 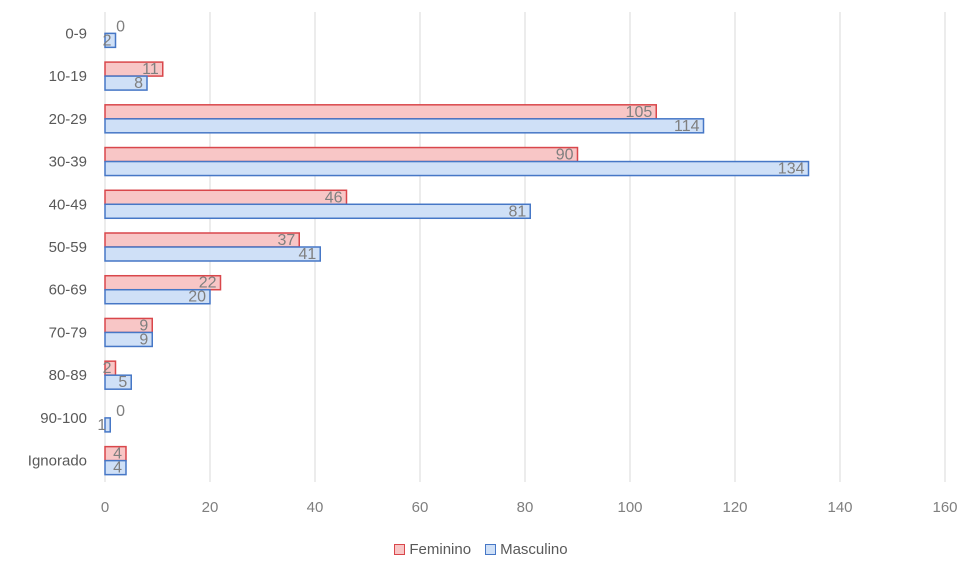 What do you see at coordinates (734, 507) in the screenshot?
I see `x-tick-label: 120` at bounding box center [734, 507].